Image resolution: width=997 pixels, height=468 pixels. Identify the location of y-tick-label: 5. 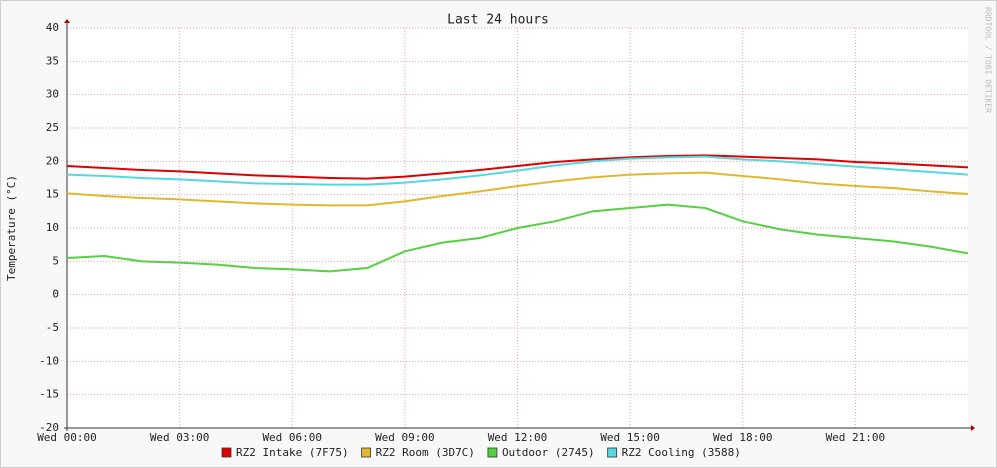
(55, 260).